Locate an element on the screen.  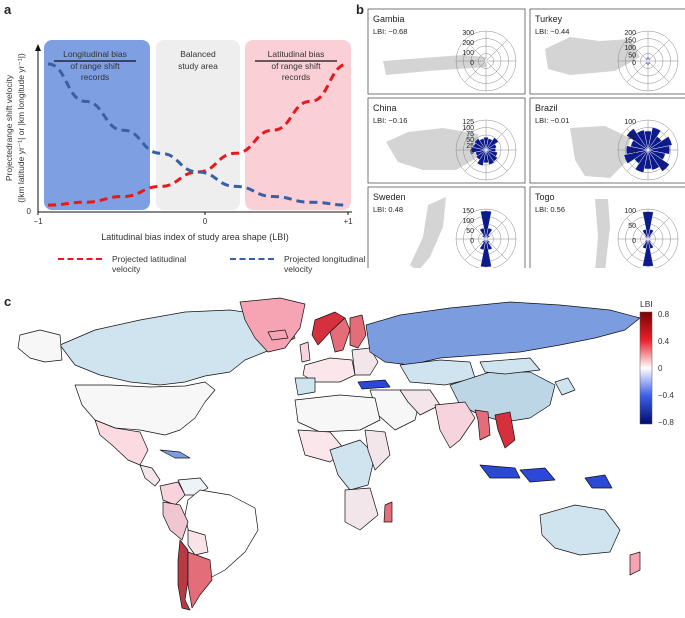
x-tick-label-2: +1 is located at coordinates (348, 221).